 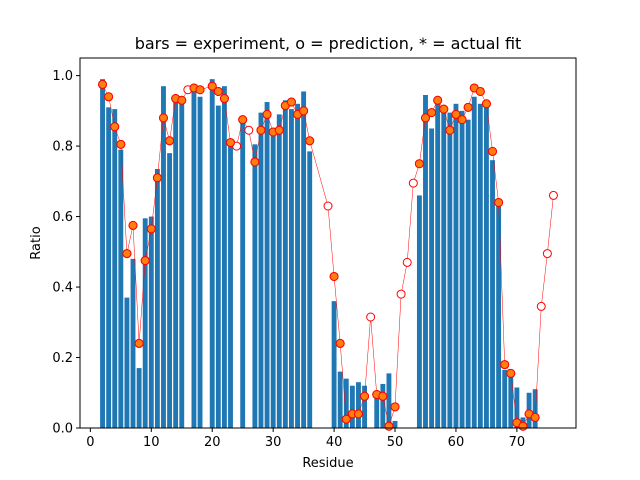 What do you see at coordinates (334, 442) in the screenshot?
I see `x-tick-label: 40` at bounding box center [334, 442].